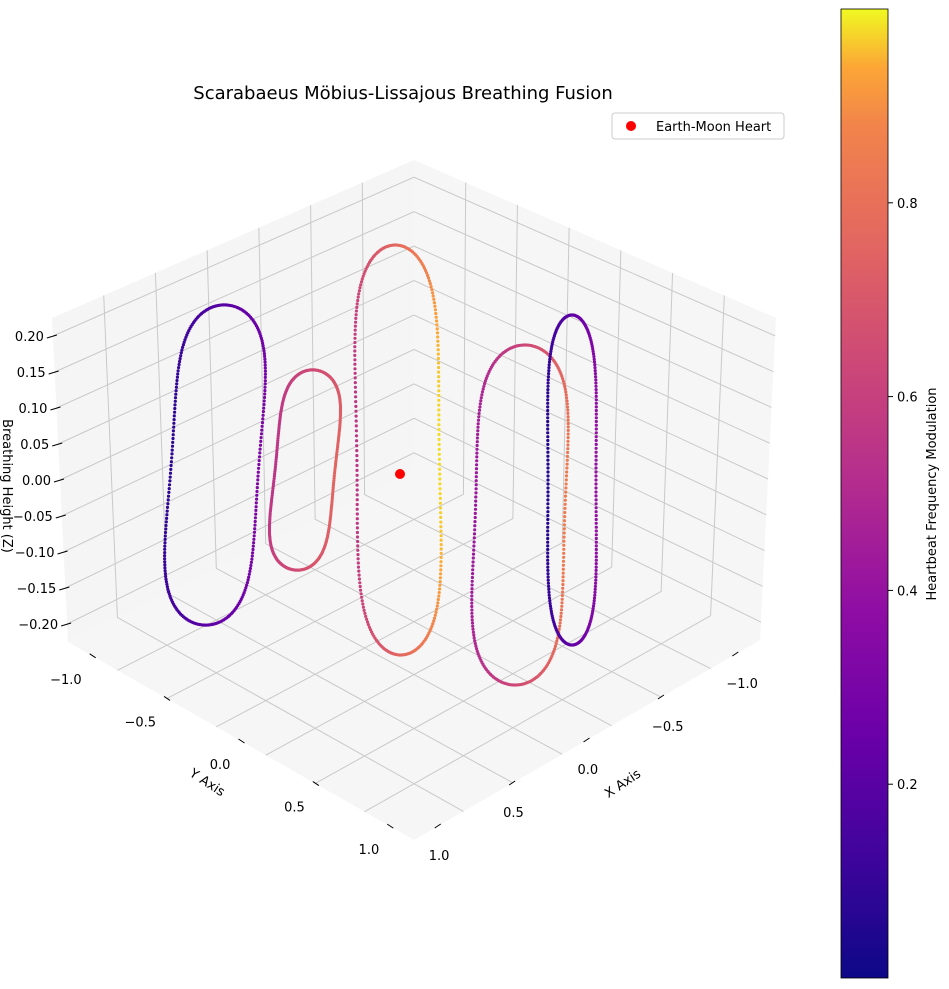 This screenshot has height=989, width=949. Describe the element at coordinates (623, 784) in the screenshot. I see `x-axis-label: X Axis` at that location.